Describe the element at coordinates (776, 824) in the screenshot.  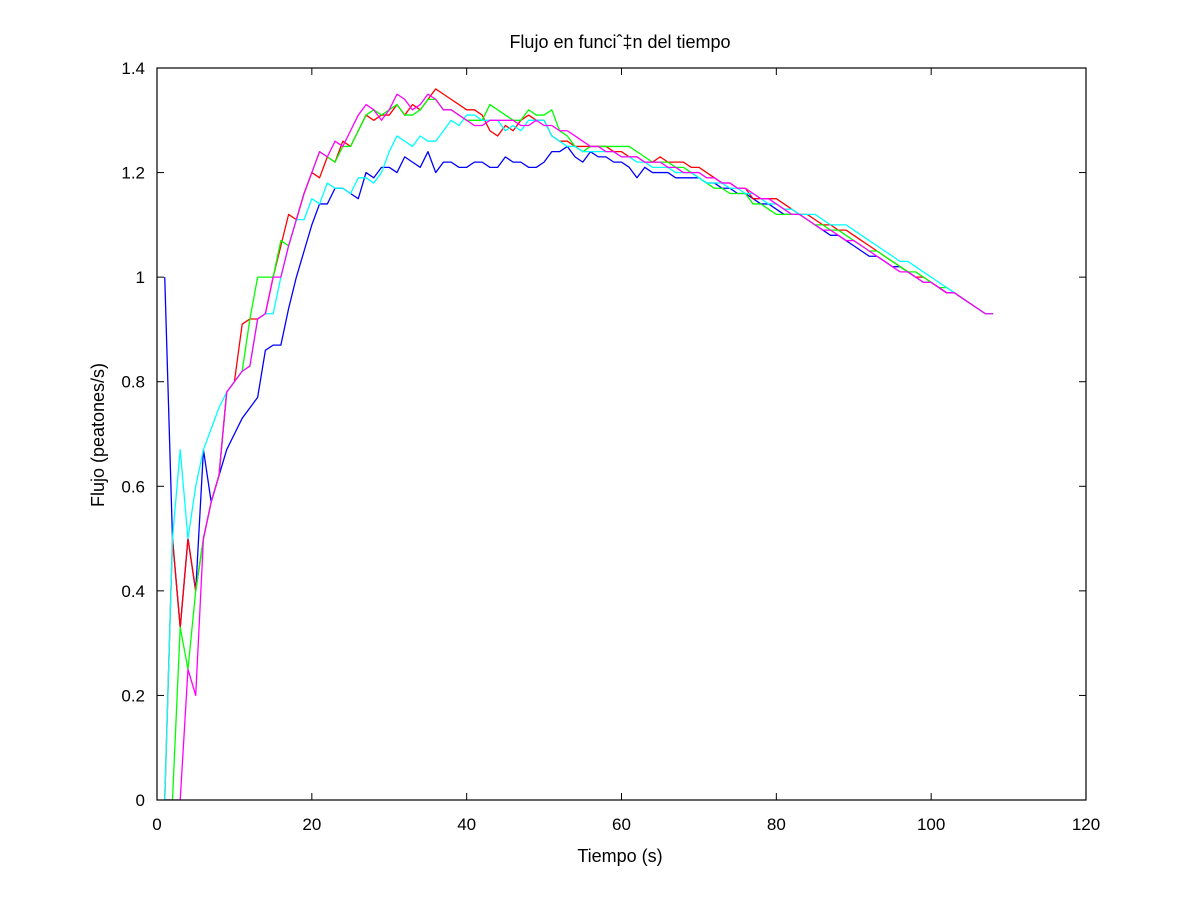
I see `x-tick-label: 80` at that location.